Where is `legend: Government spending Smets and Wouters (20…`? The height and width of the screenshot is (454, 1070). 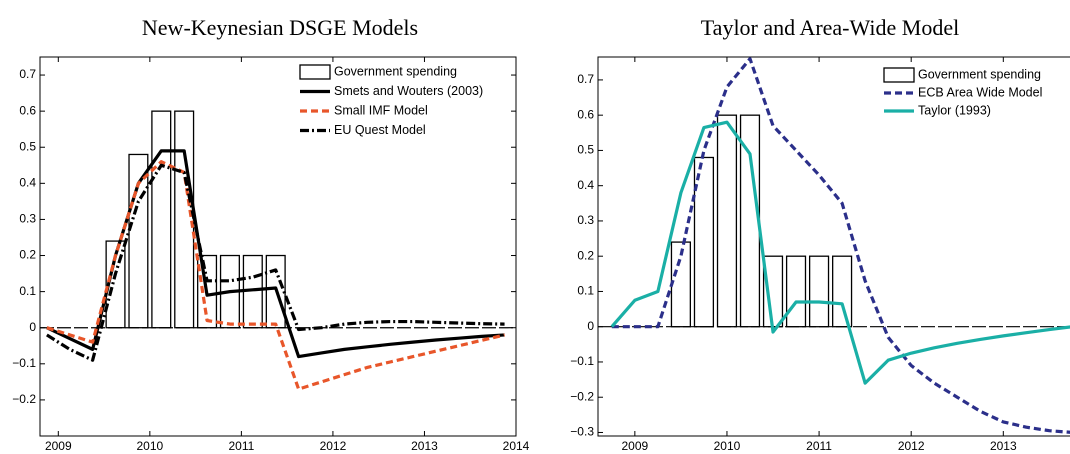 legend: Government spending Smets and Wouters (20… is located at coordinates (391, 100).